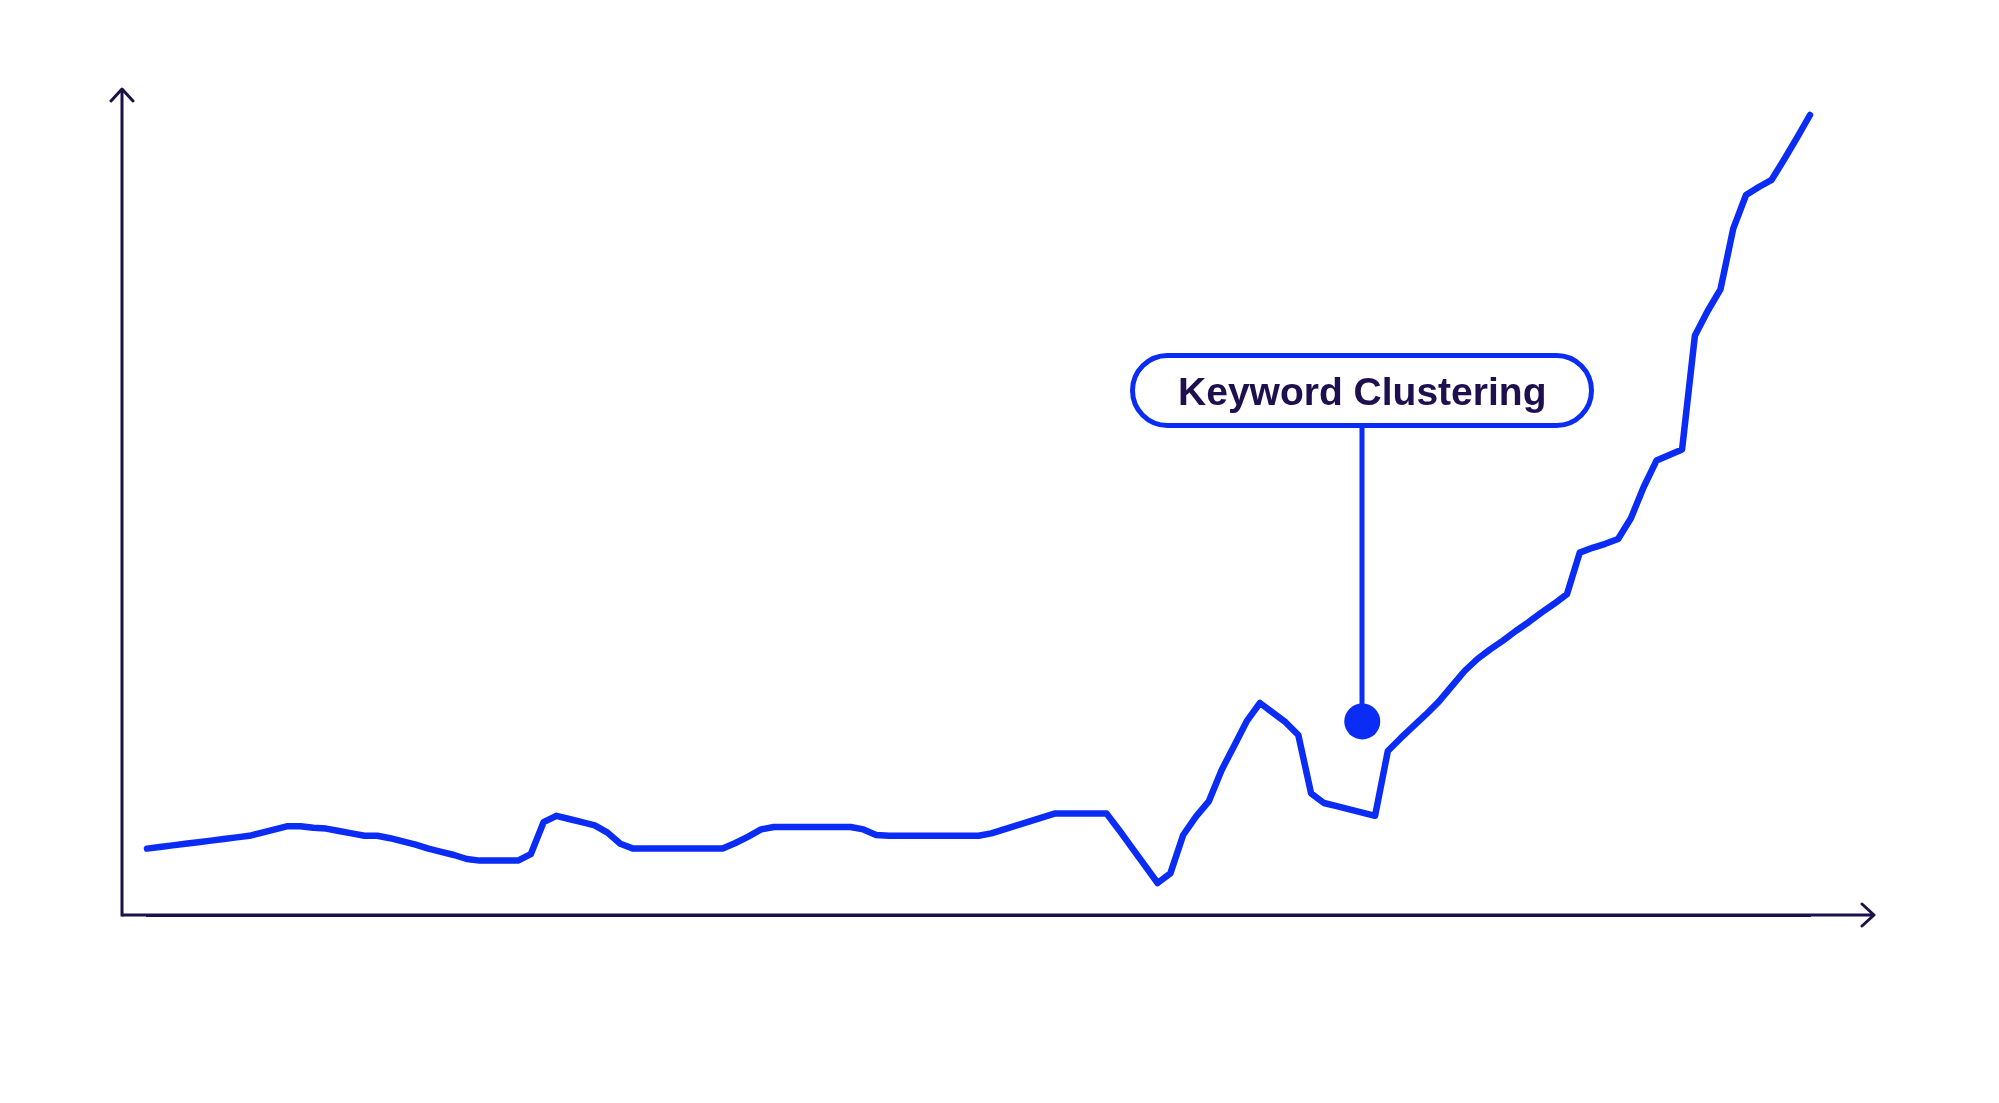  Describe the element at coordinates (1362, 391) in the screenshot. I see `annotation: Keyword Clustering` at that location.